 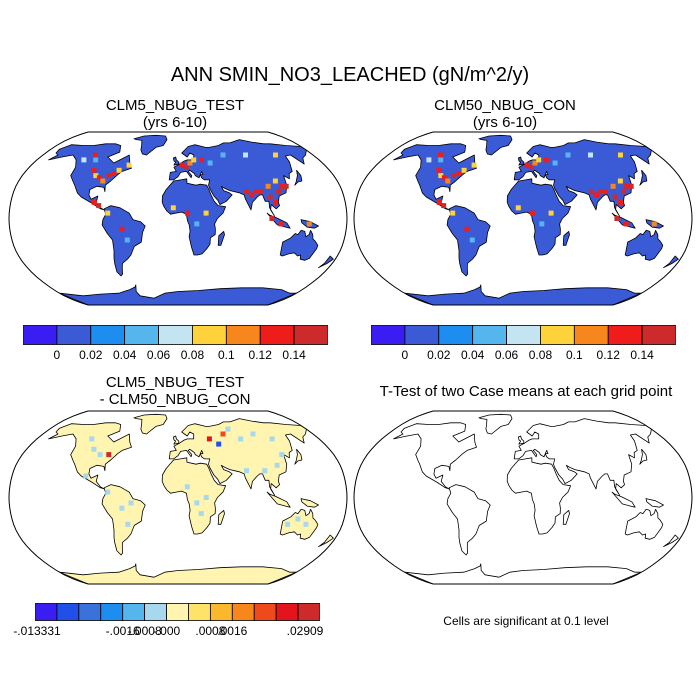 What do you see at coordinates (540, 355) in the screenshot?
I see `colorbar-tick-label: 0.08` at bounding box center [540, 355].